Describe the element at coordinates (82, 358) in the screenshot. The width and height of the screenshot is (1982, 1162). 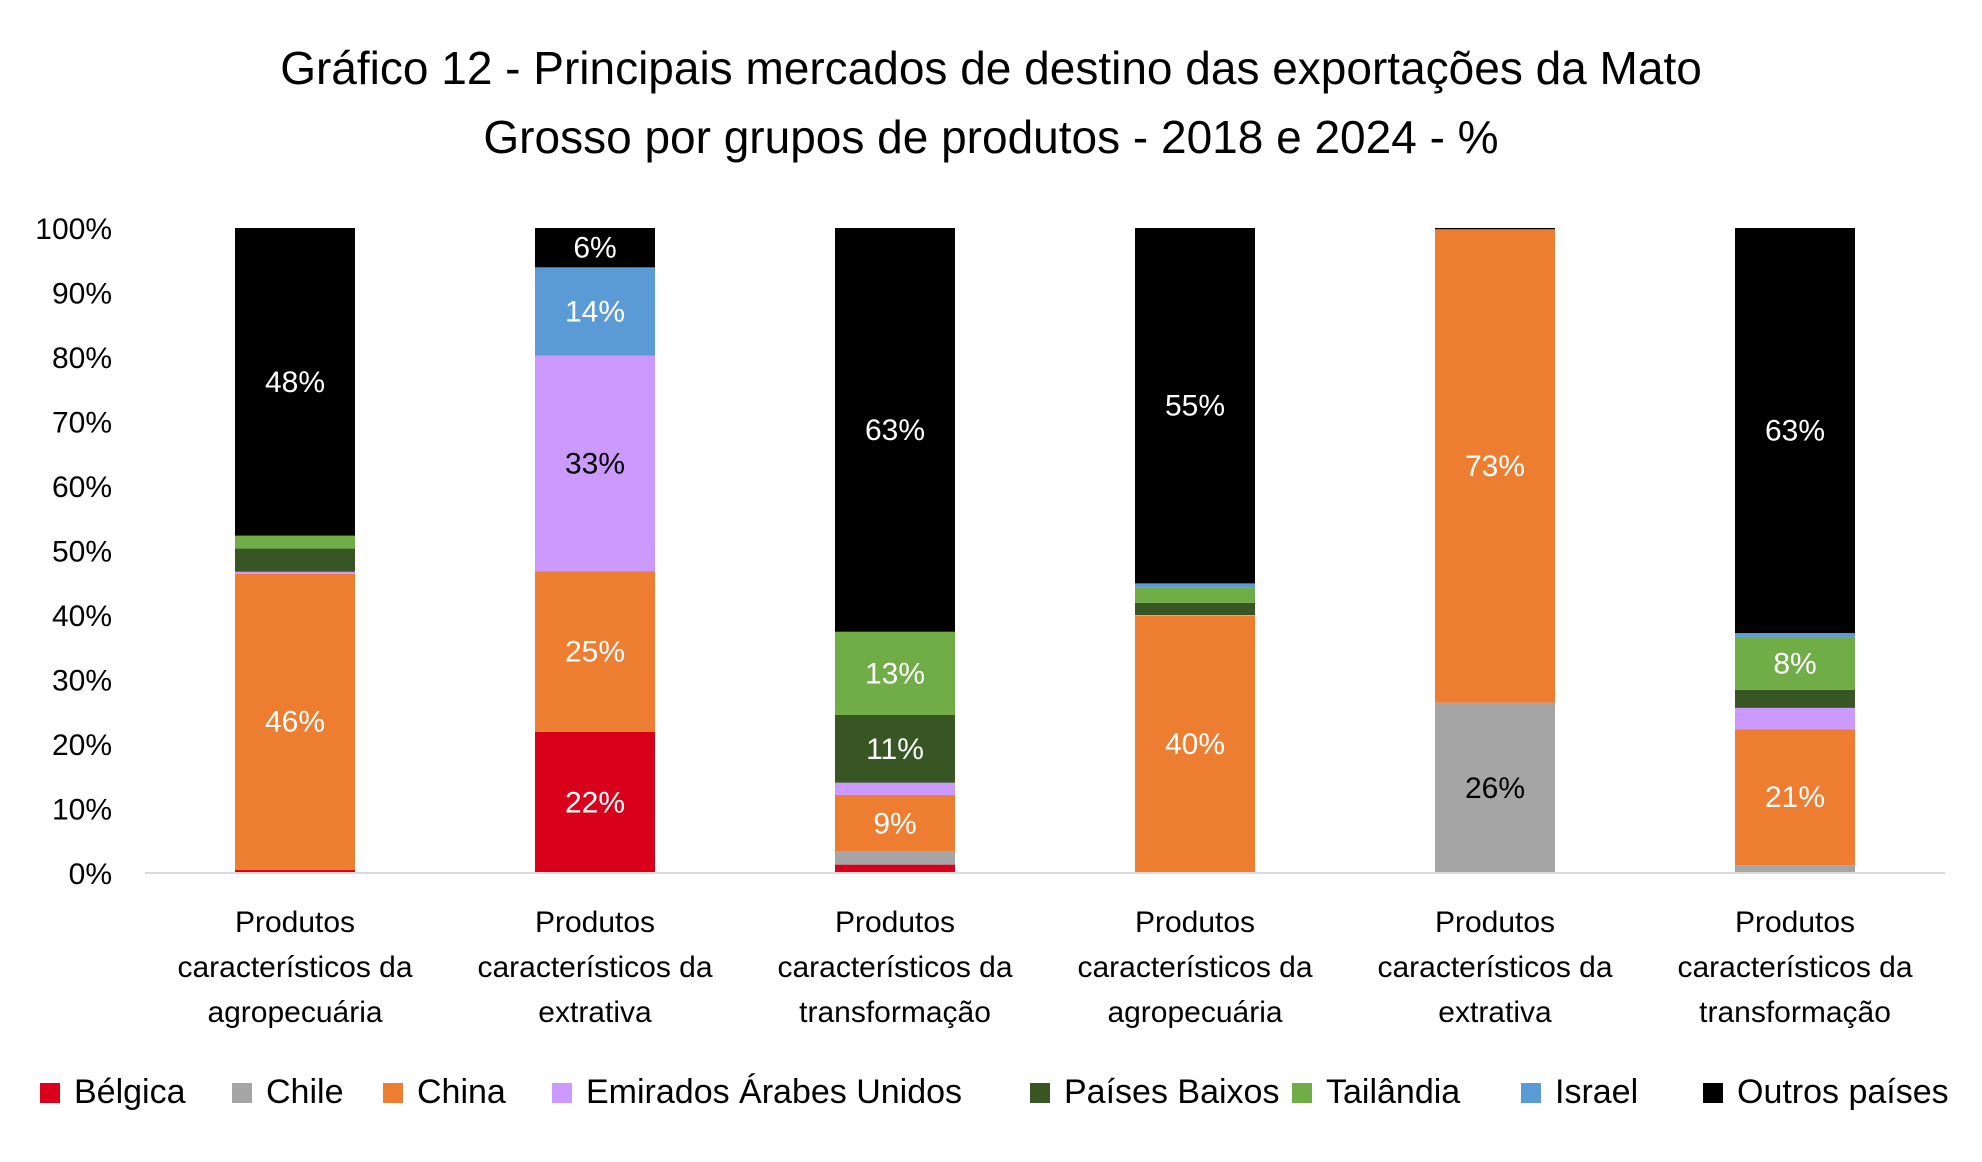
I see `y-tick-label: 80%` at that location.